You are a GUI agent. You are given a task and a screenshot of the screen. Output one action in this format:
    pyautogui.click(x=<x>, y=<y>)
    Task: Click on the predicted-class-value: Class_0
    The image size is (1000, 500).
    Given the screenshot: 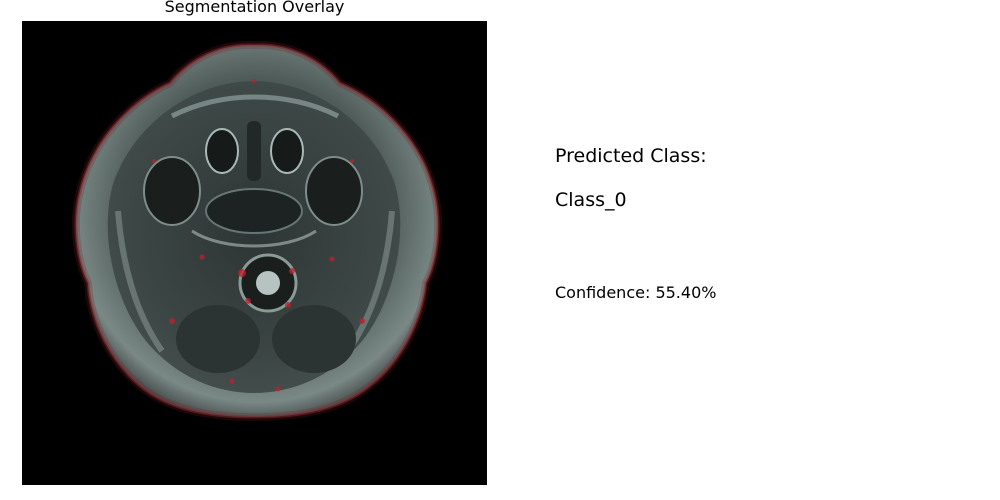 What is the action you would take?
    pyautogui.click(x=591, y=200)
    